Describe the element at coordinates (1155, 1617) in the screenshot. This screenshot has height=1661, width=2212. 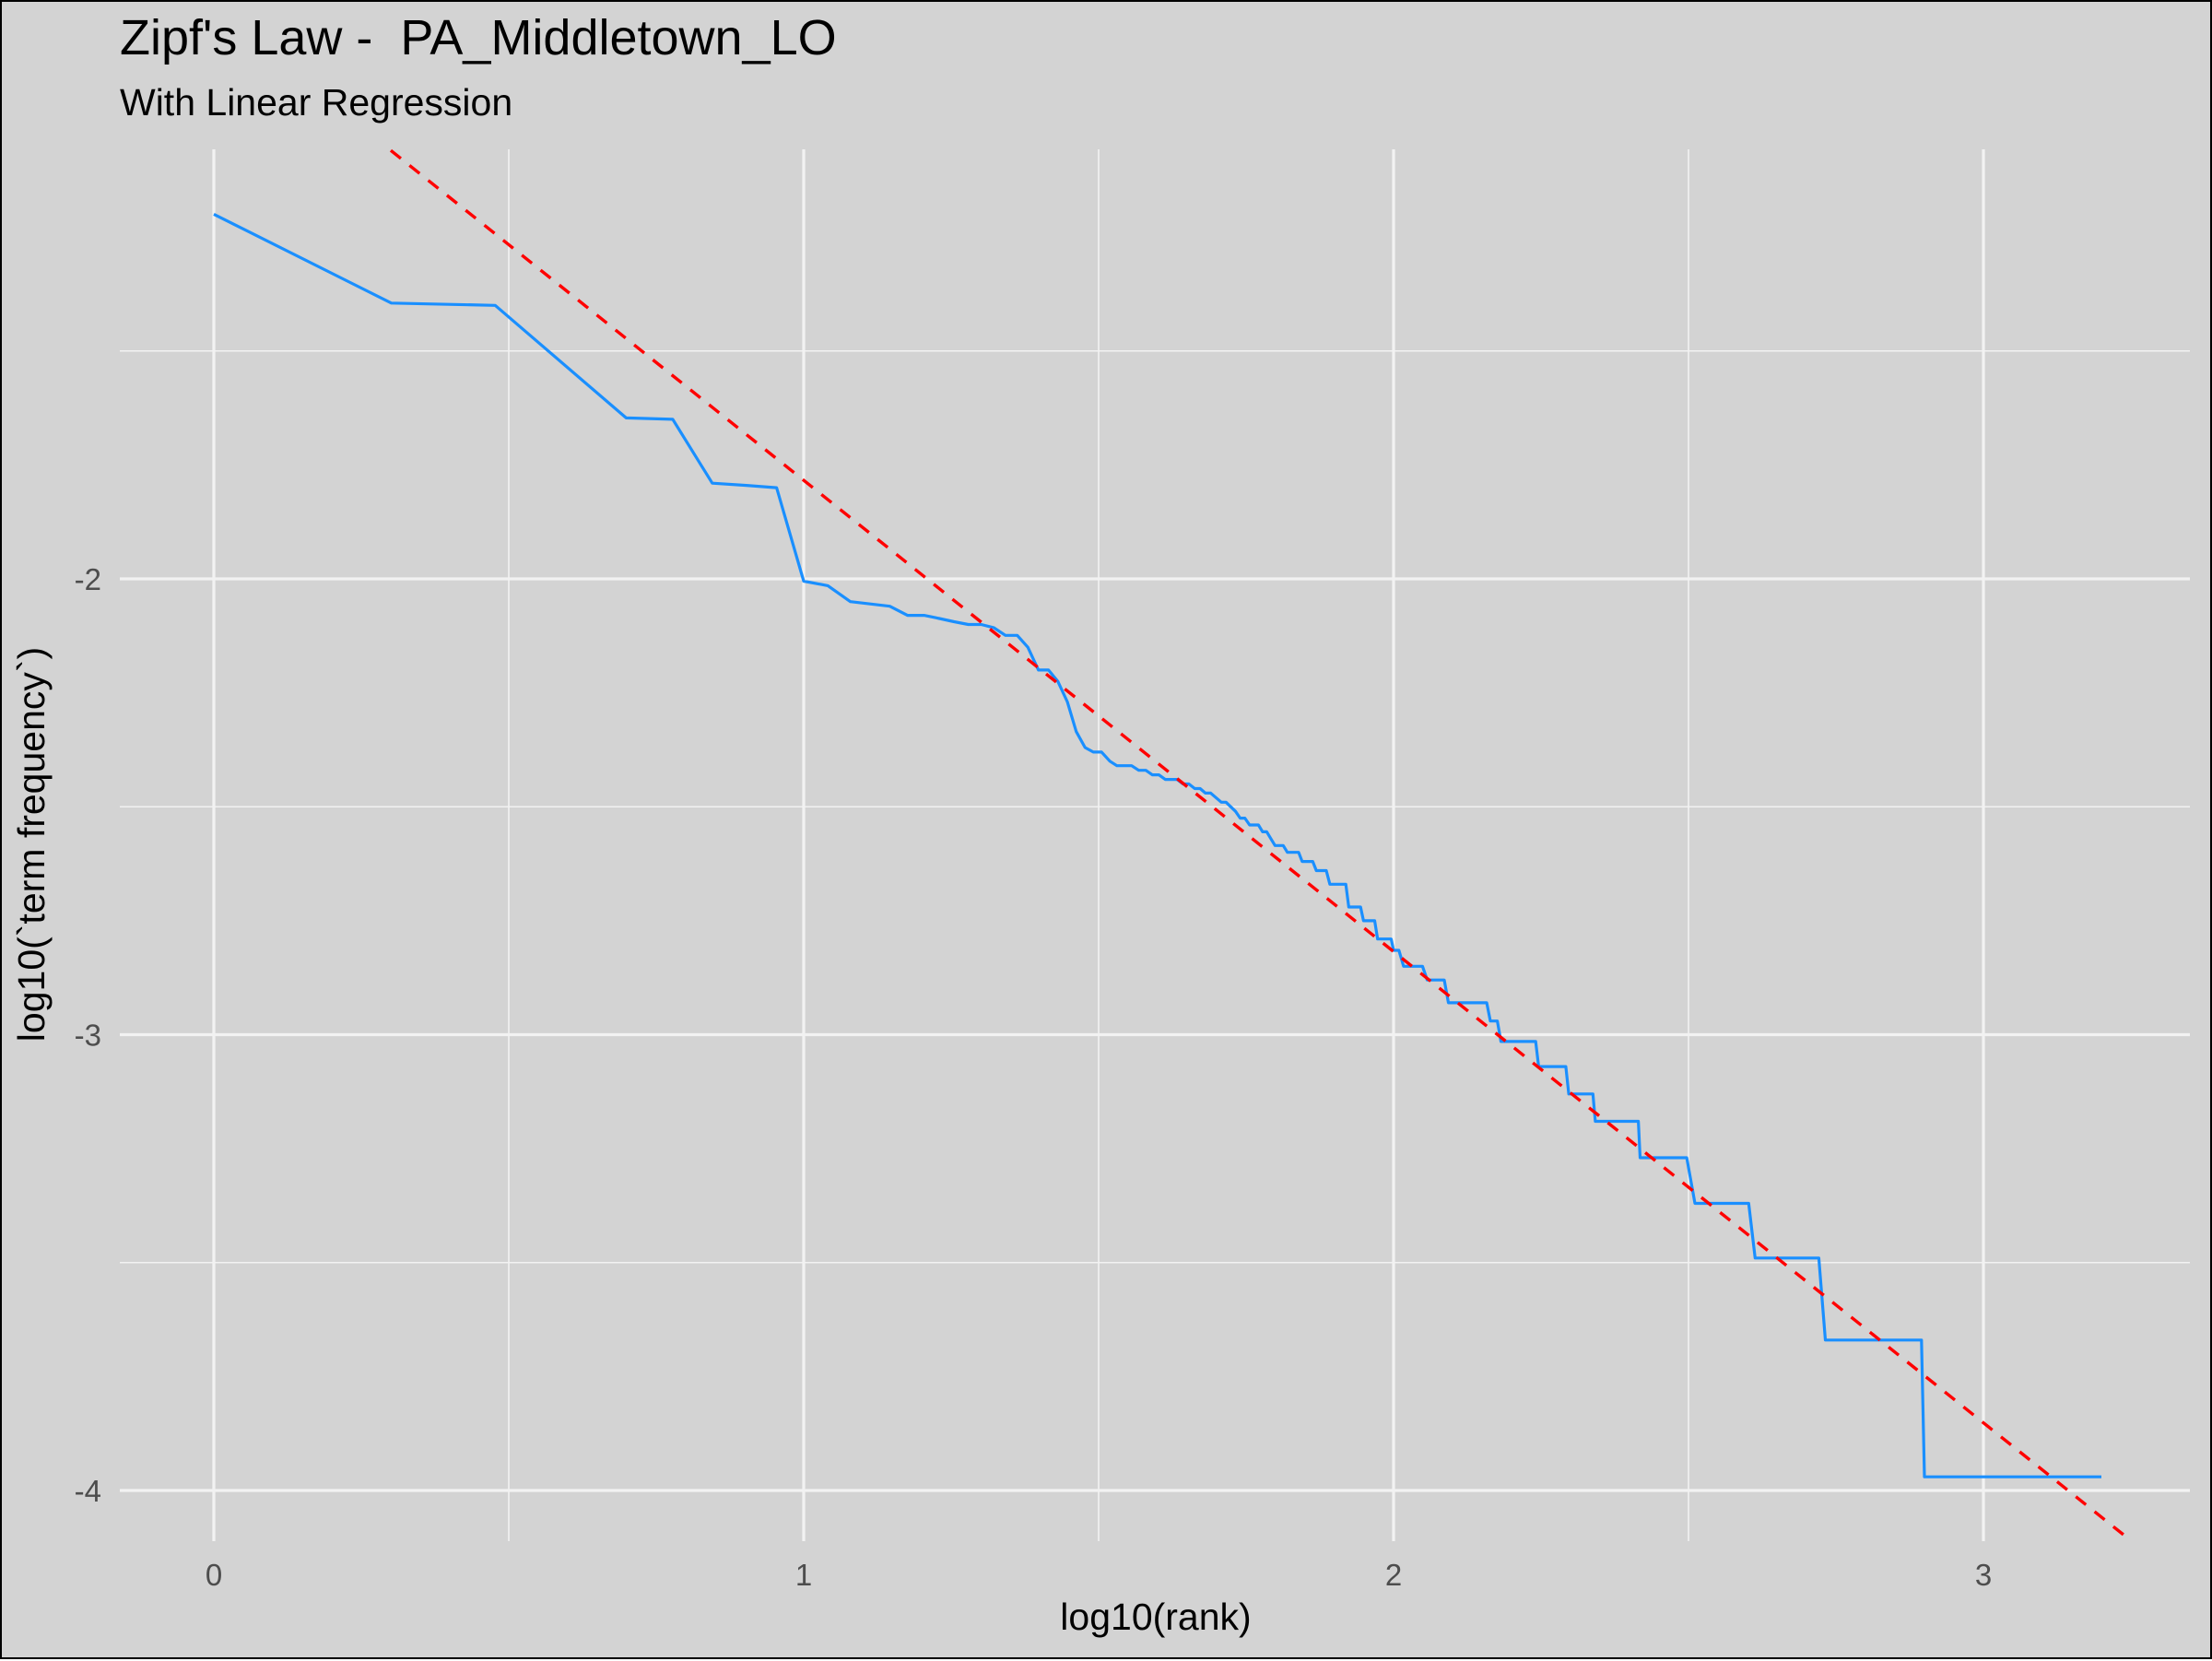
I see `x-axis-title: log10(rank)` at that location.